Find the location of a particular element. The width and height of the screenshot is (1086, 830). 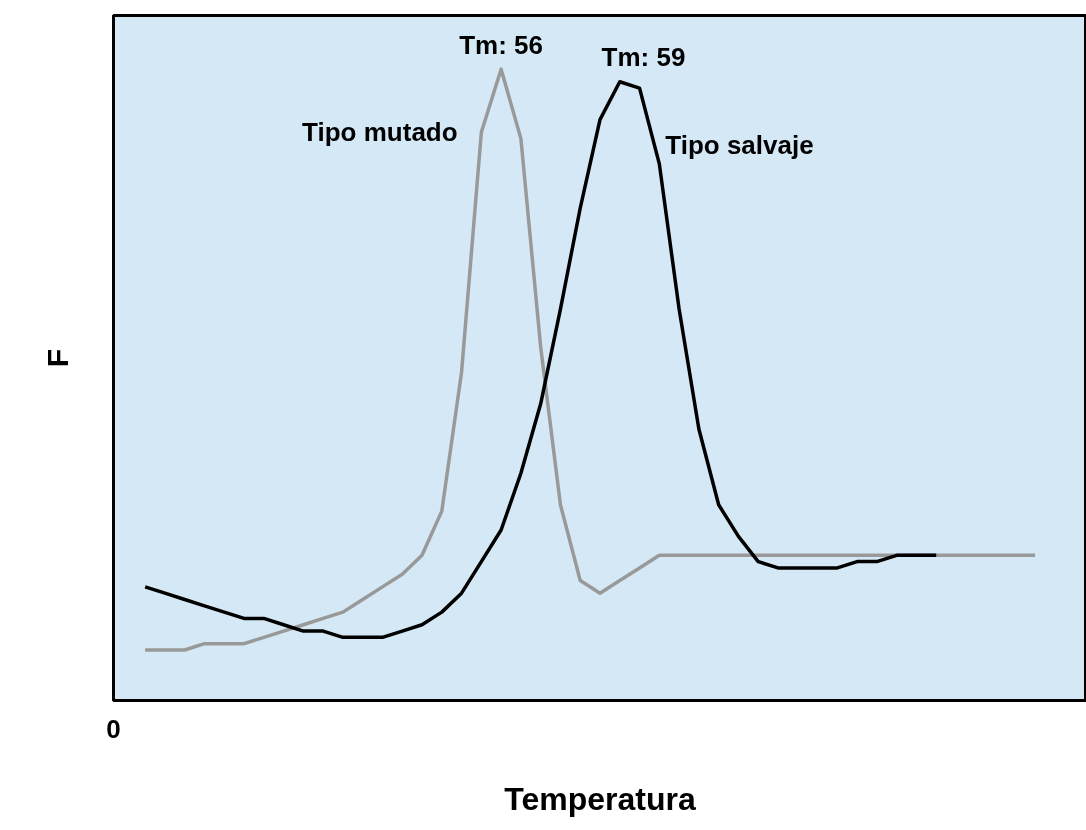

series-label: Tipo mutado is located at coordinates (380, 132).